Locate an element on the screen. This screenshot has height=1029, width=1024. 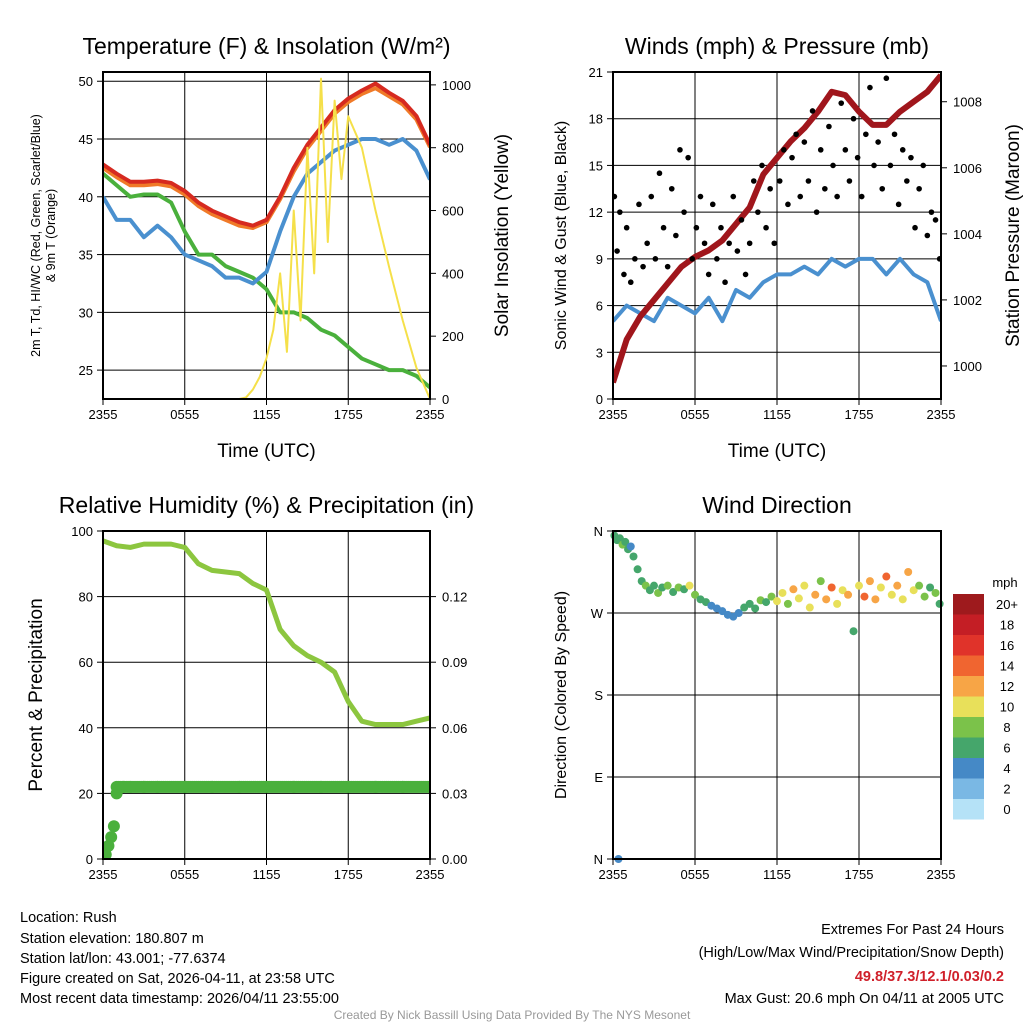
y-tick-label: 0 is located at coordinates (89, 859).